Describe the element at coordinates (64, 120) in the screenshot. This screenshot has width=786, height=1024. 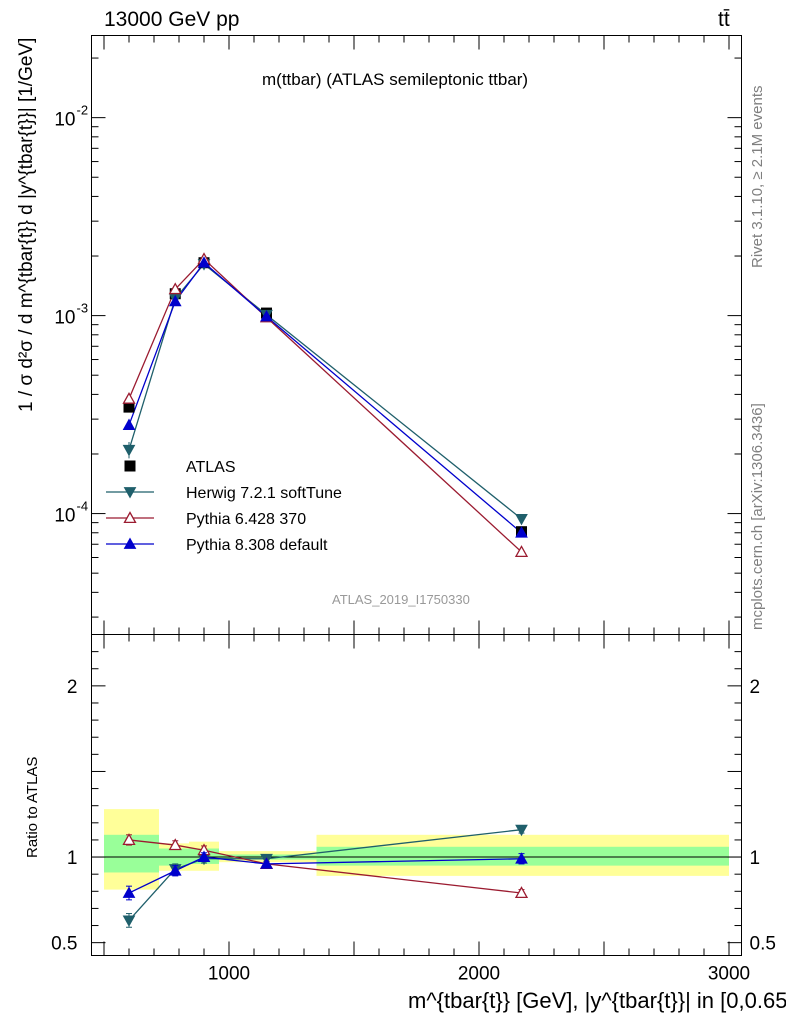
I see `main-y-tick-label-0.01: 10` at that location.